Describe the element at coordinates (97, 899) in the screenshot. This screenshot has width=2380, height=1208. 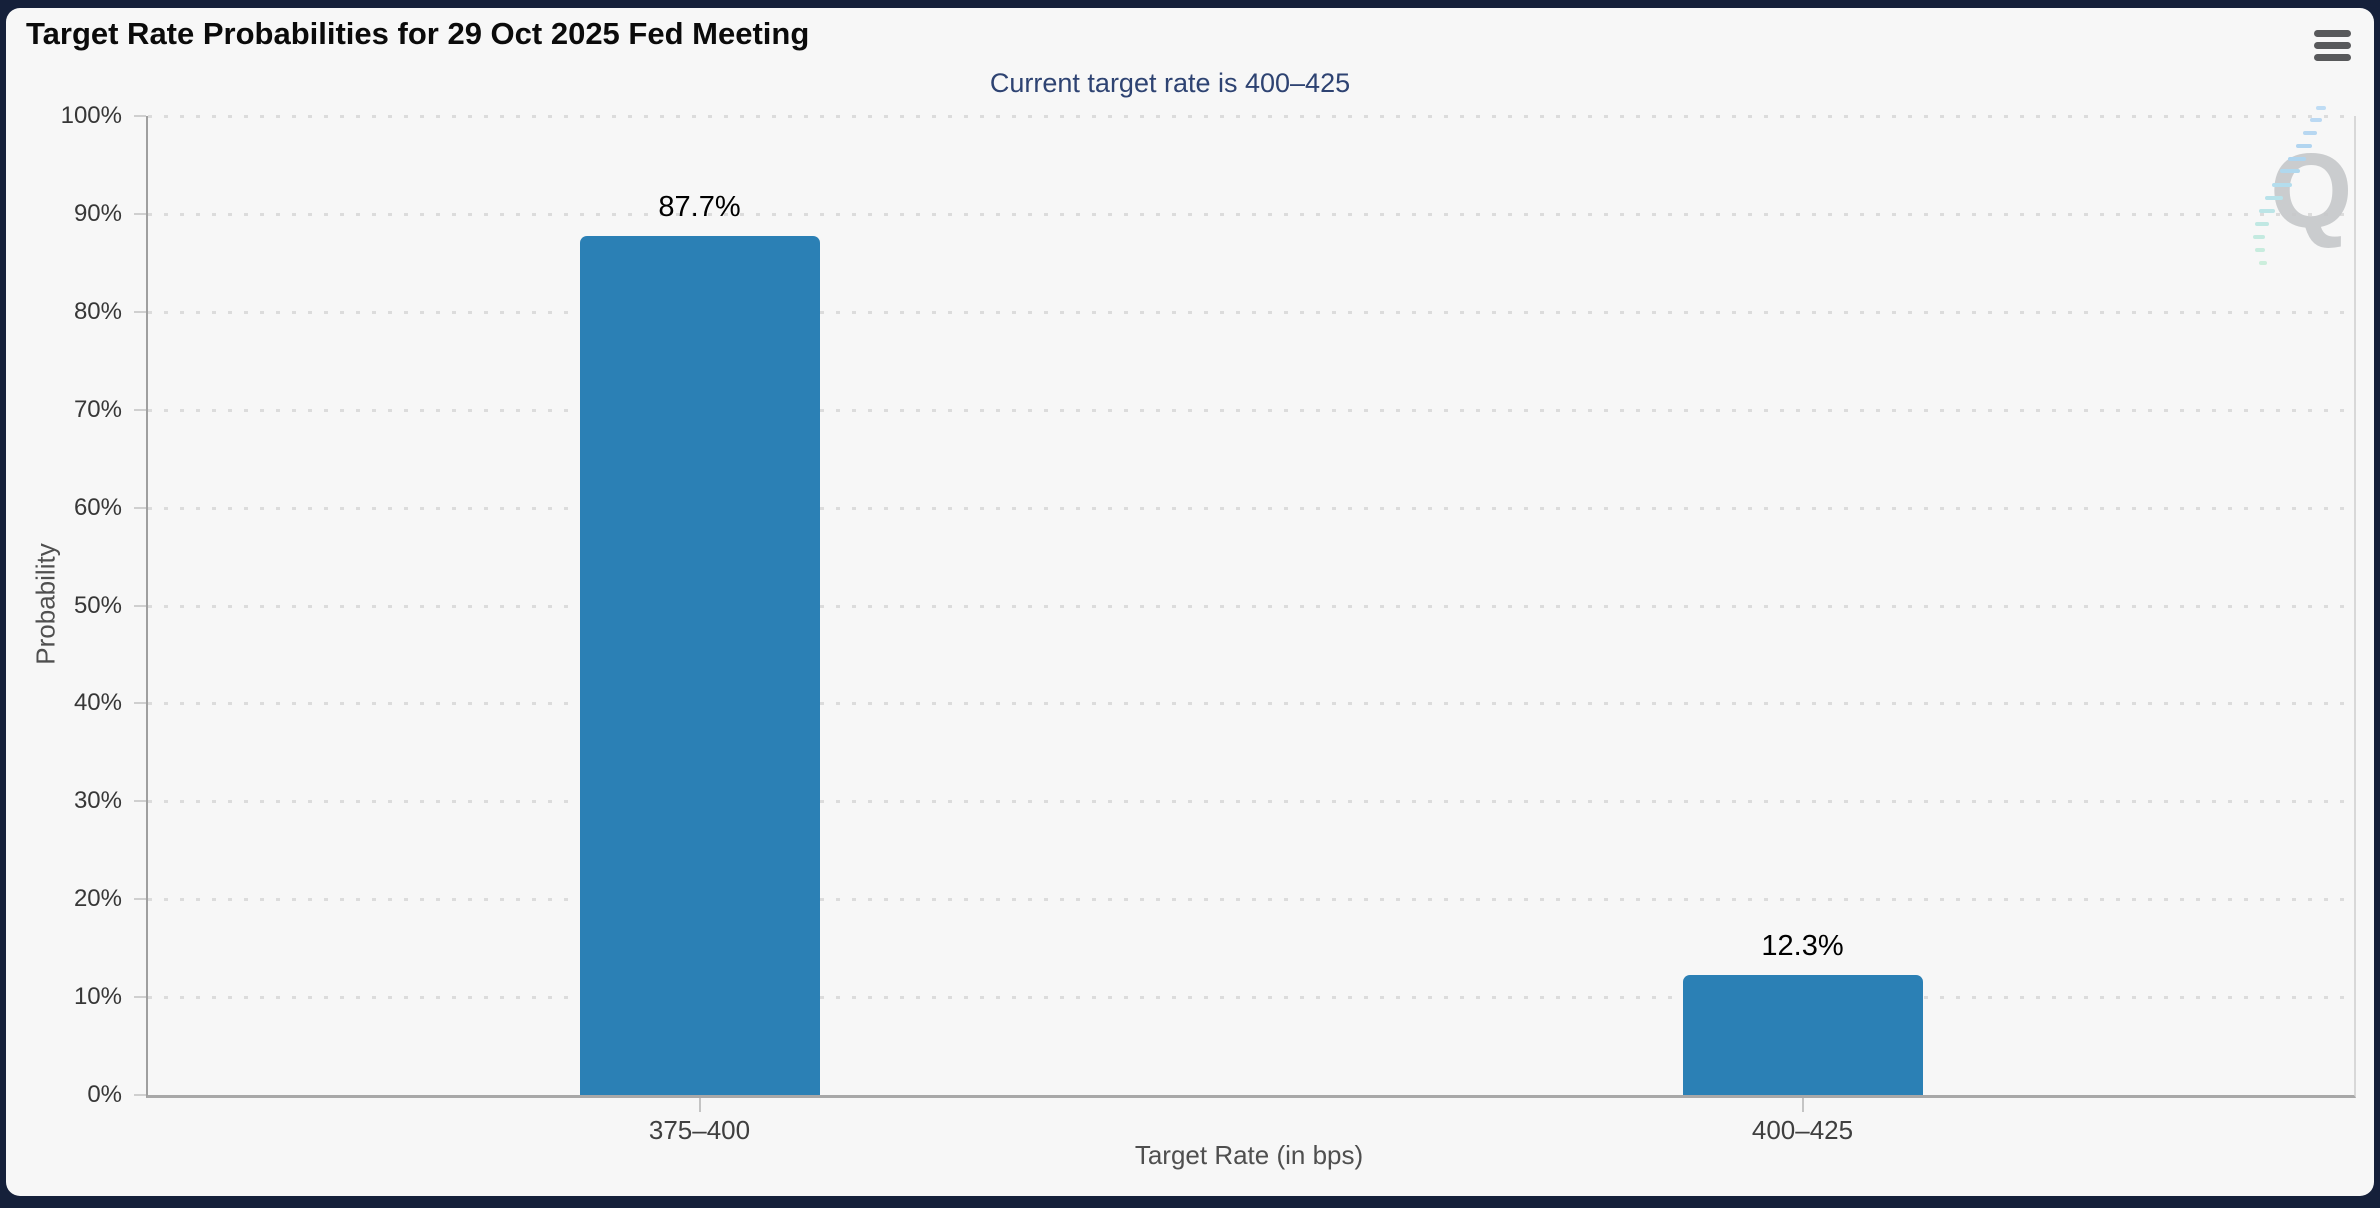
I see `y-tick-label: 20%` at that location.